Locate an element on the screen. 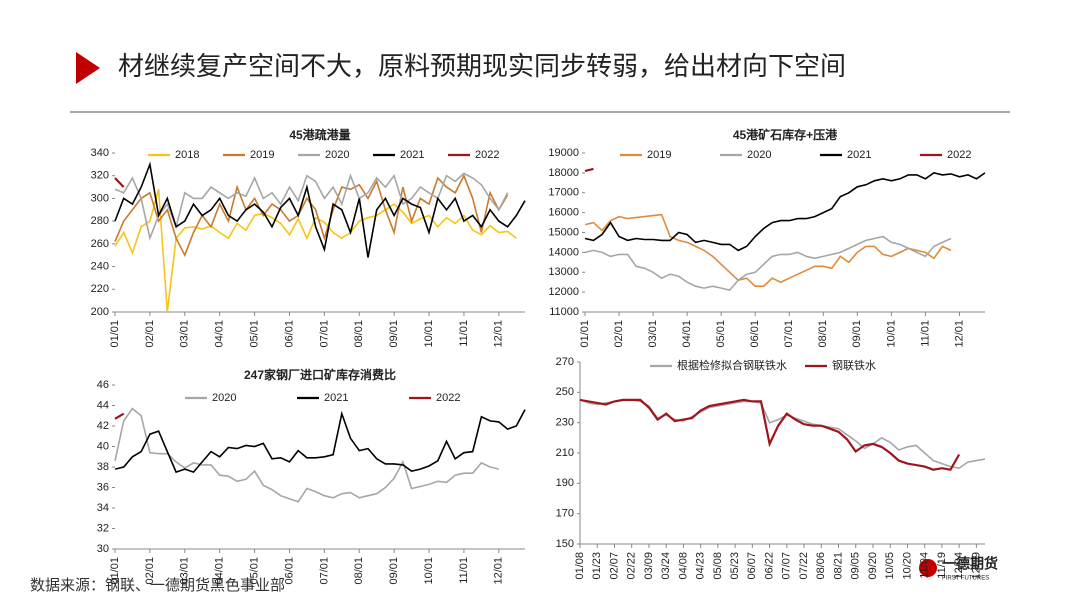 The image size is (1080, 608). y-tick-label: 46 is located at coordinates (103, 385).